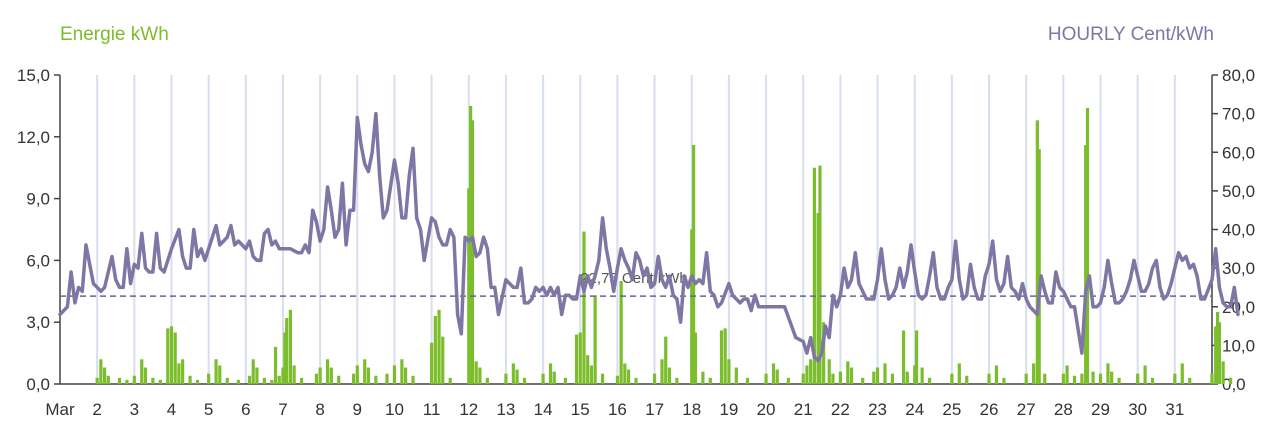  What do you see at coordinates (1174, 409) in the screenshot?
I see `x-axis-tick-label: 31` at bounding box center [1174, 409].